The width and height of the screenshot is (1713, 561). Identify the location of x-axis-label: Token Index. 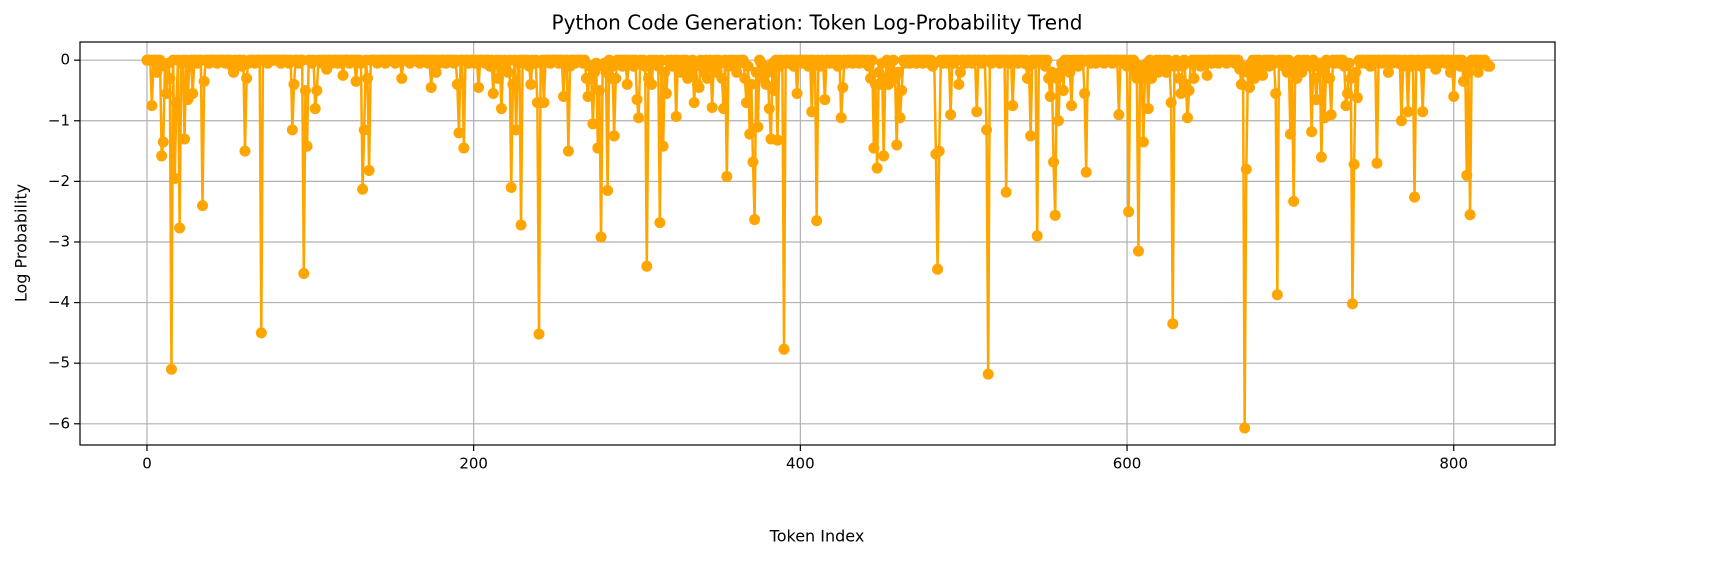
(817, 536).